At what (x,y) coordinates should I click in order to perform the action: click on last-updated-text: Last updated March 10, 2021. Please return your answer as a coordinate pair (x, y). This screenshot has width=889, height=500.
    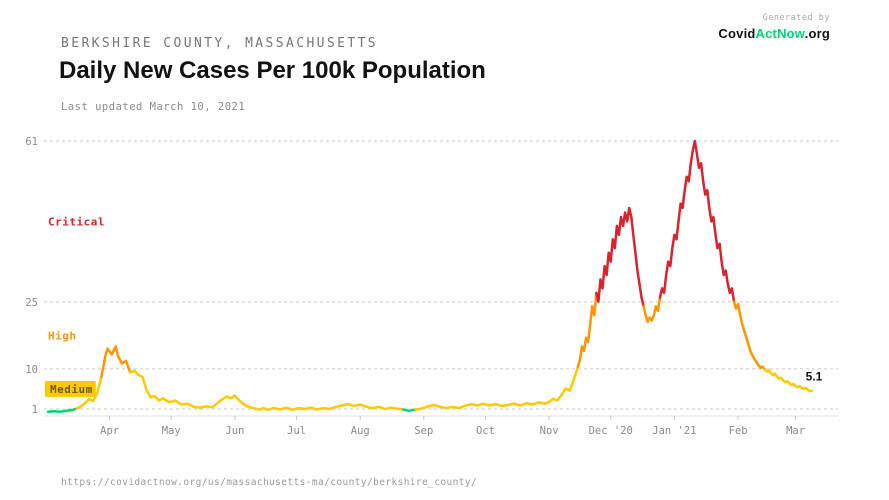
    Looking at the image, I should click on (153, 107).